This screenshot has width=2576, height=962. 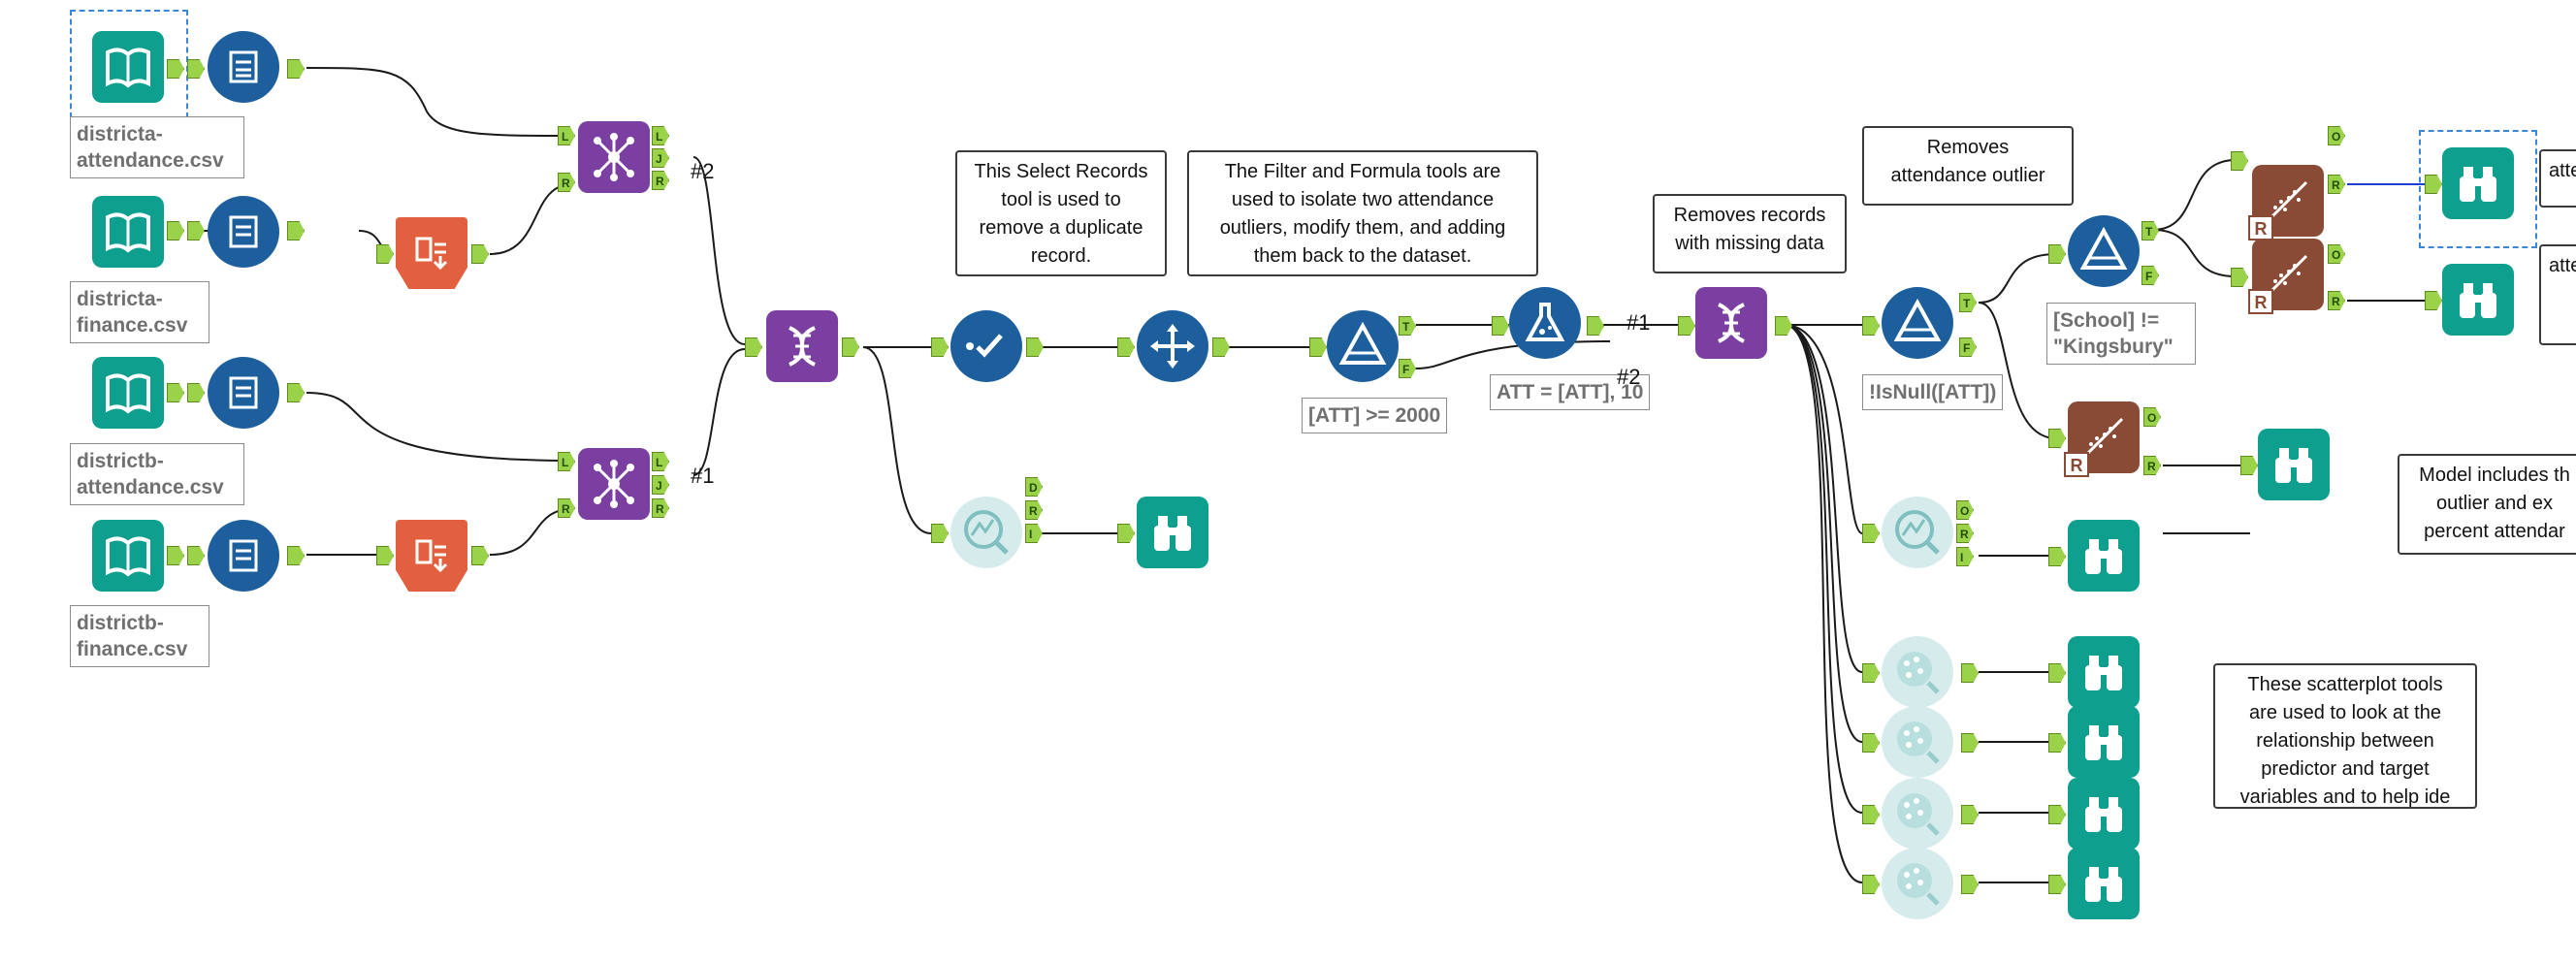 What do you see at coordinates (1034, 487) in the screenshot?
I see `output-d: D` at bounding box center [1034, 487].